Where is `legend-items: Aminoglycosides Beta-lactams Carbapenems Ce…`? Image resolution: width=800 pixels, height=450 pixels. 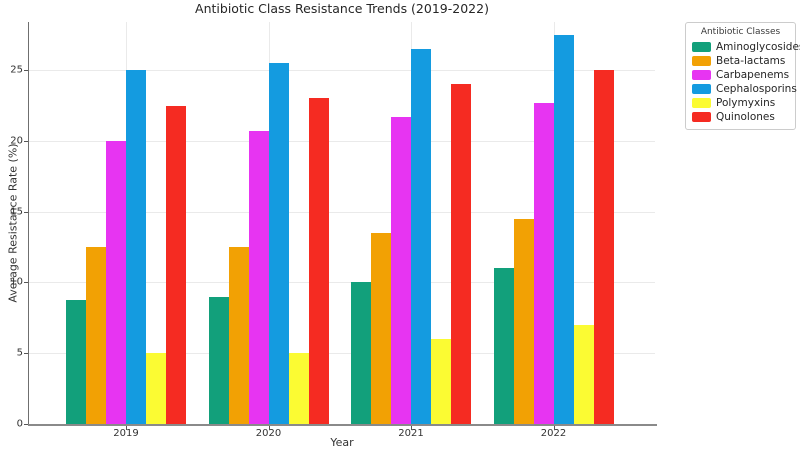
legend-items: Aminoglycosides Beta-lactams Carbapenems Ce… is located at coordinates (746, 82).